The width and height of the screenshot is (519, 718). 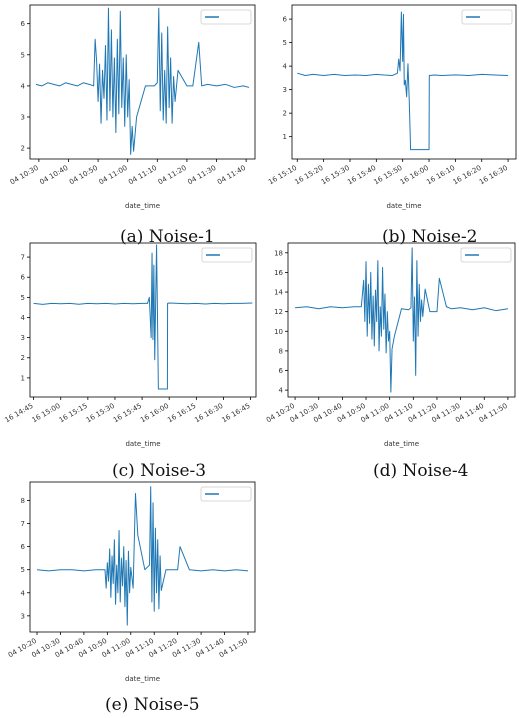 What do you see at coordinates (467, 175) in the screenshot?
I see `panel-b-xtick-label: 16 16:20` at bounding box center [467, 175].